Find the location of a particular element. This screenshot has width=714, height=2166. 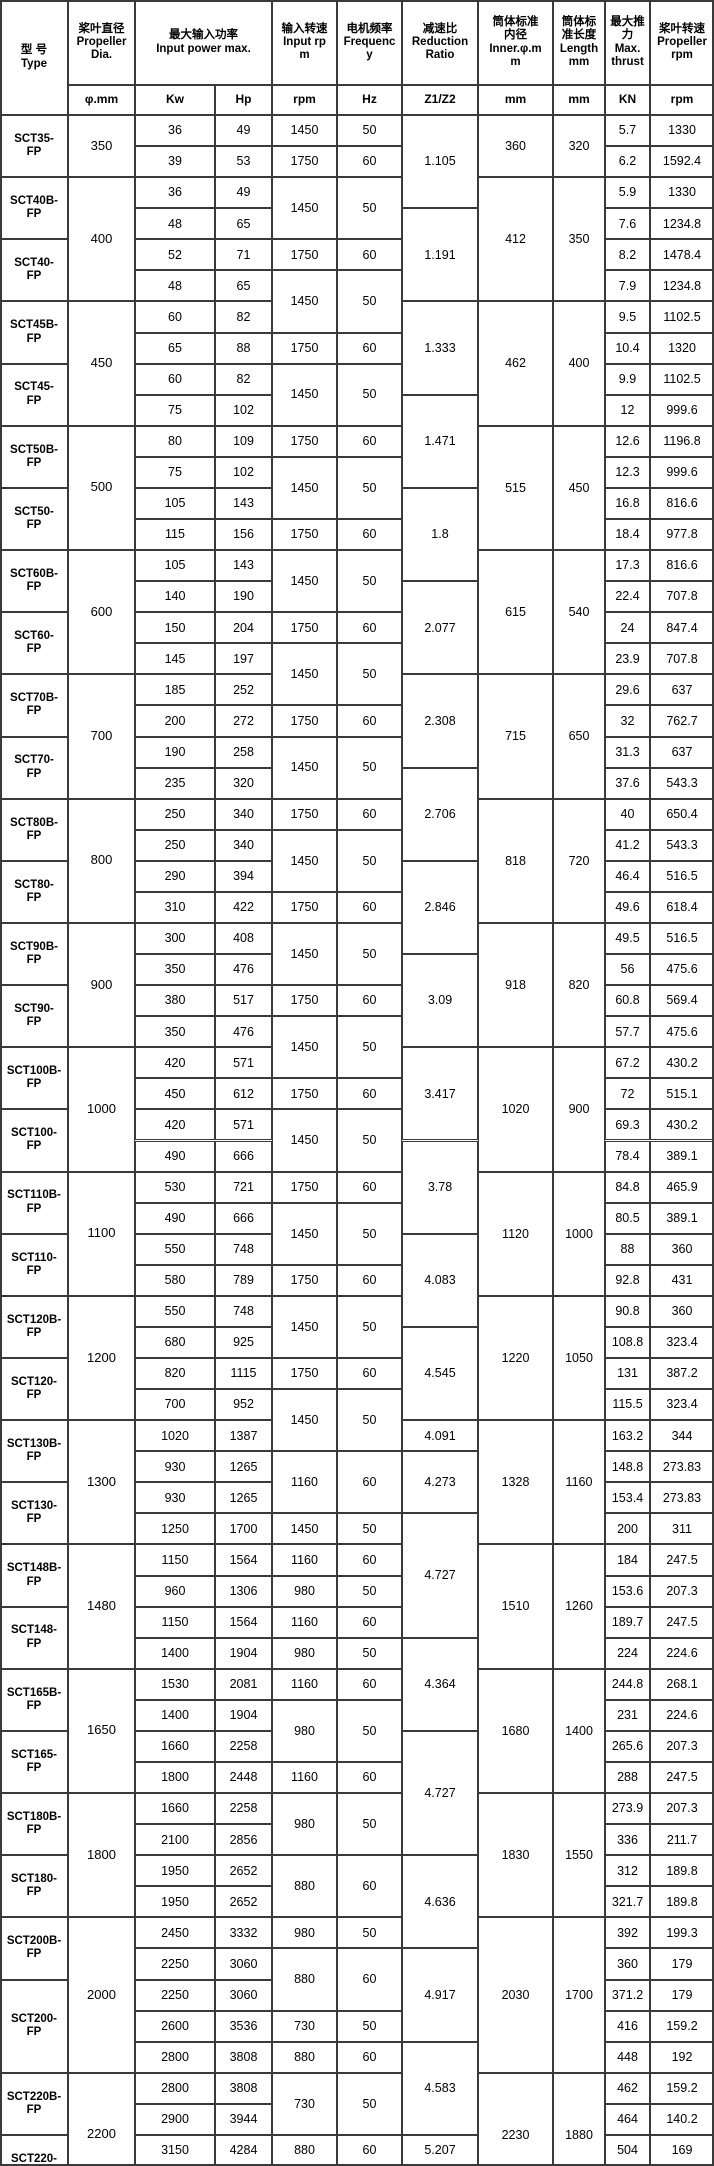

table-row-hp: 1564 is located at coordinates (243, 1622).